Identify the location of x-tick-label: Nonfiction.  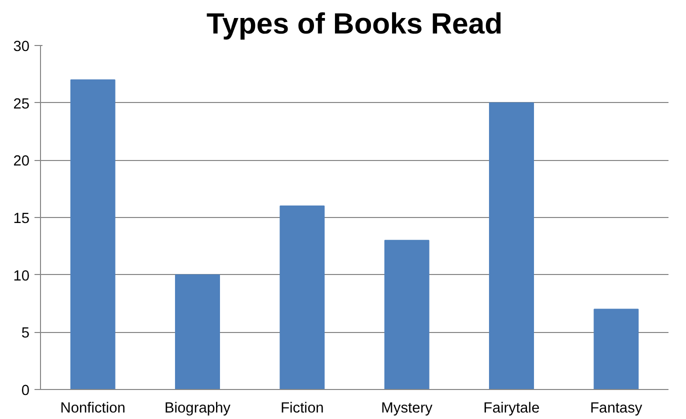
(93, 408).